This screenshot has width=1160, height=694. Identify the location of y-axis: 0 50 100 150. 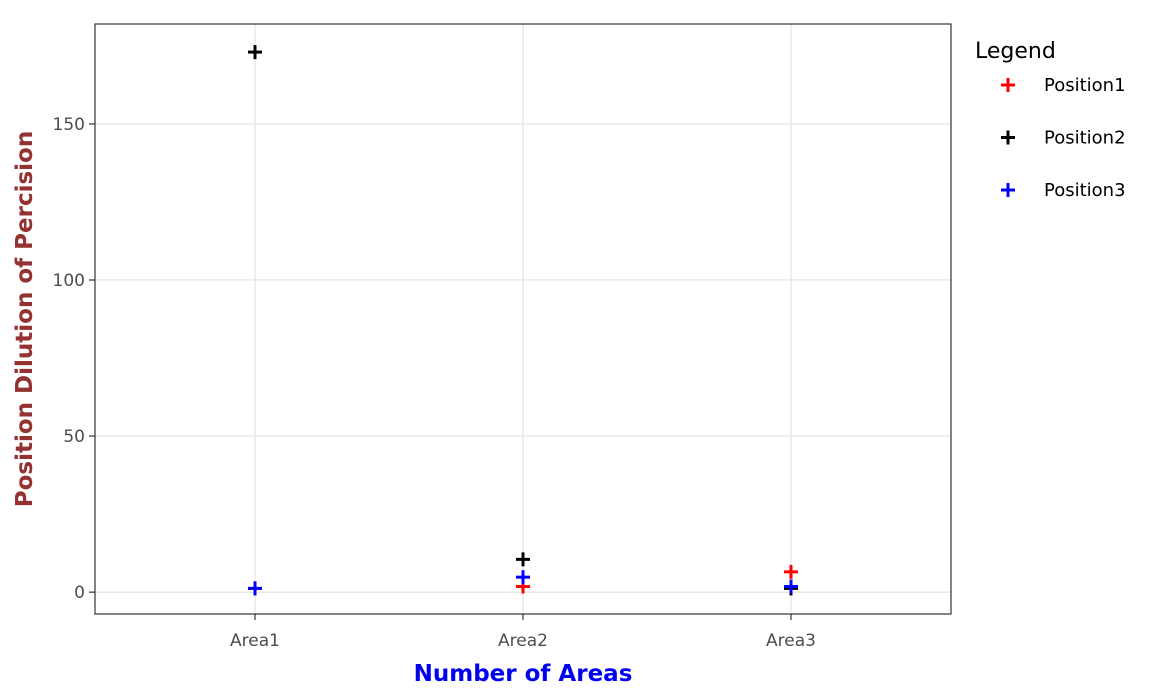
(74, 359).